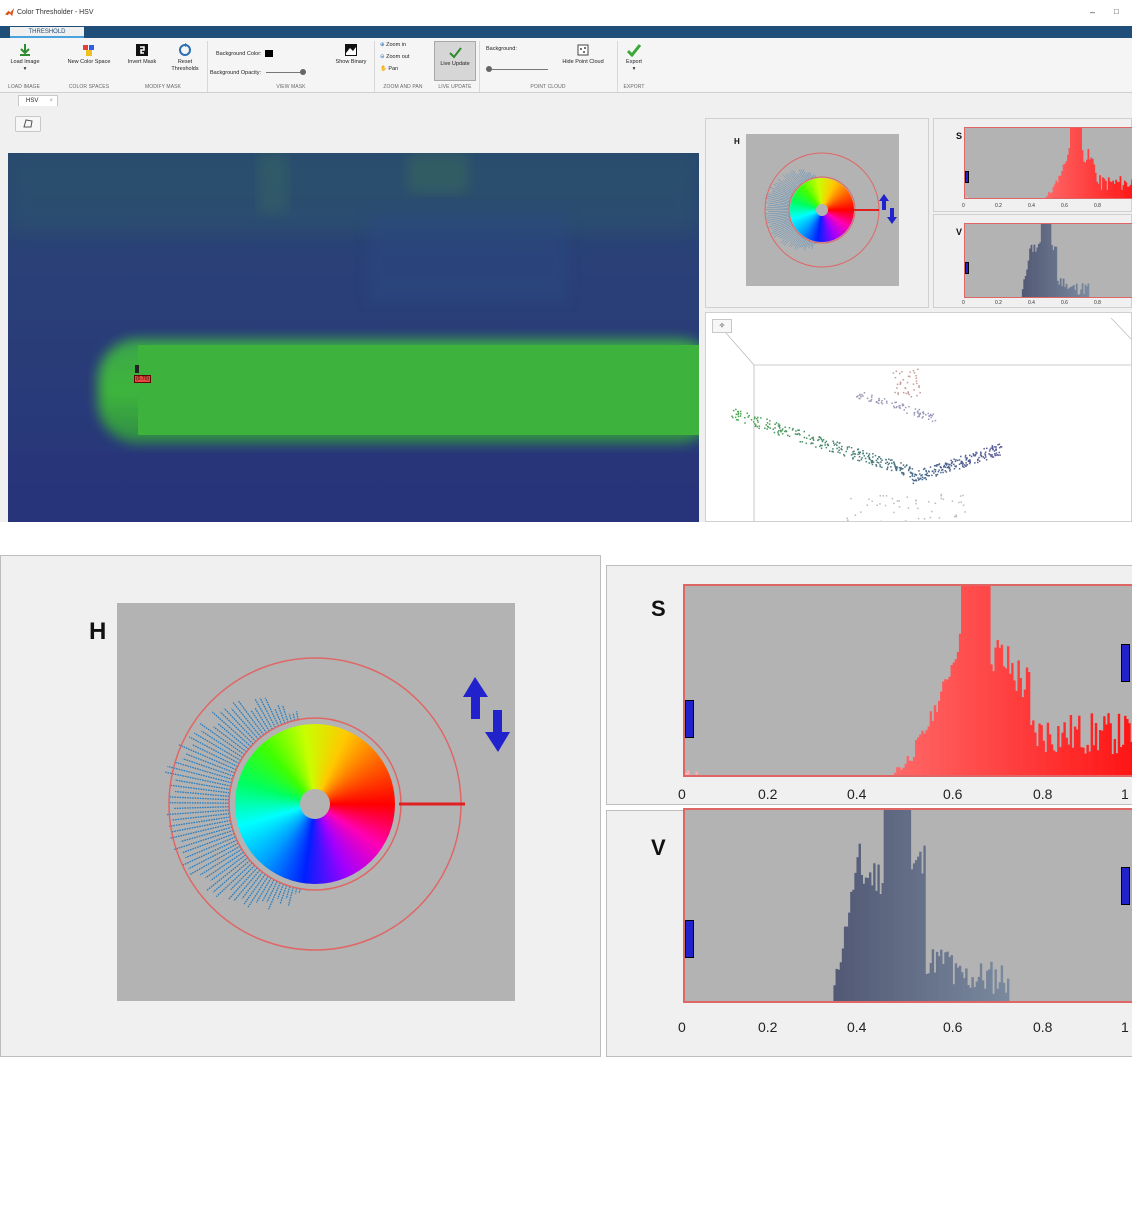 The image size is (1132, 1232). Describe the element at coordinates (25, 69) in the screenshot. I see `load-image-dropdown-arrow: ▾` at that location.